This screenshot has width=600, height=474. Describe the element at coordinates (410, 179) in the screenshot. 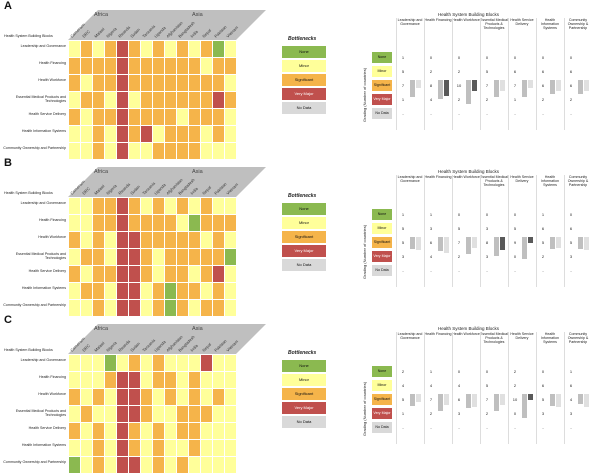

I see `right-col-header: Leadership and Governance` at that location.